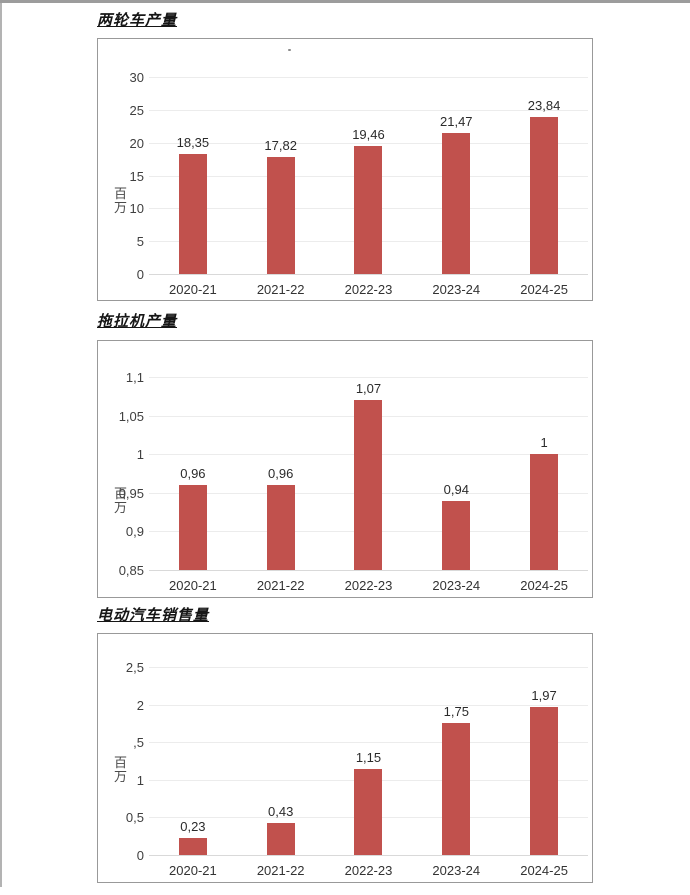  I want to click on bar-value-label: 1,07, so click(368, 389).